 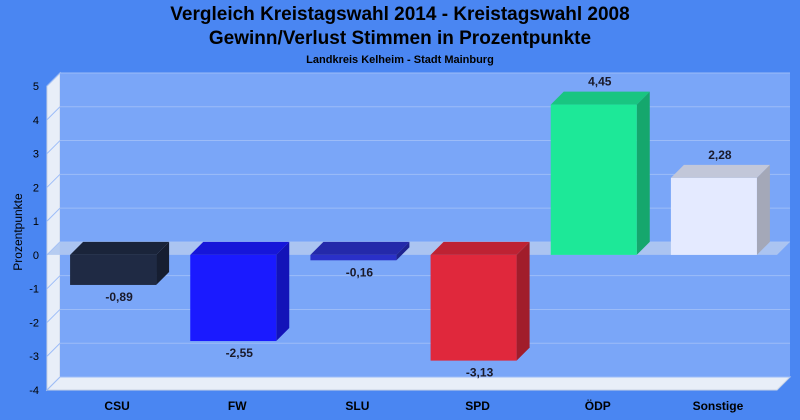 I want to click on y-tick-label: -3, so click(x=34, y=357).